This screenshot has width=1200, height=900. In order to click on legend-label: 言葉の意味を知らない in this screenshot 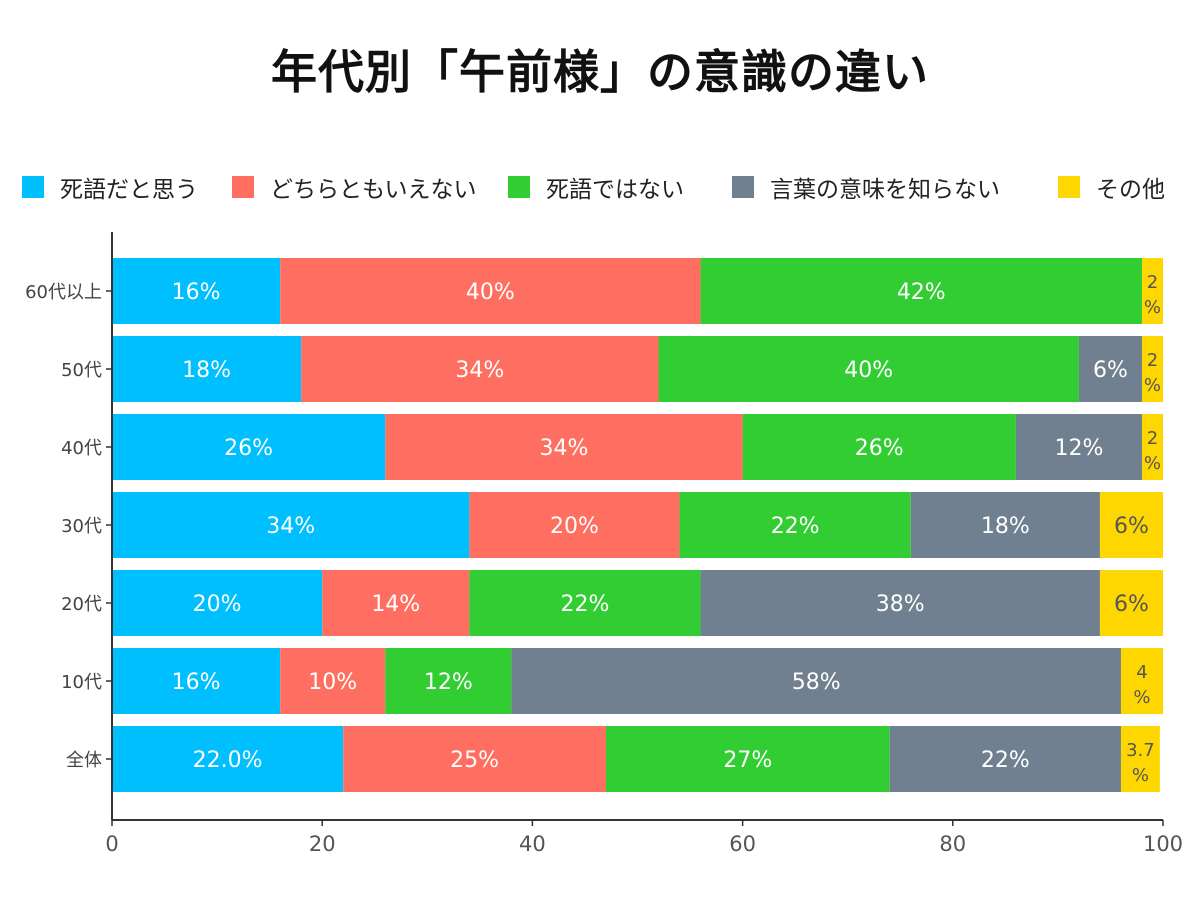, I will do `click(885, 190)`.